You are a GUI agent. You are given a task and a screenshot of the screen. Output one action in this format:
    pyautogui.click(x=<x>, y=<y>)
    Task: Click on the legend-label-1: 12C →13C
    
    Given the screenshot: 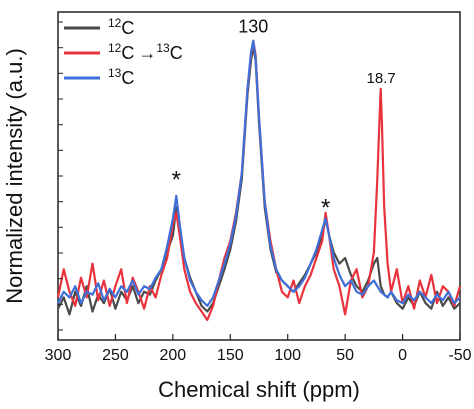 What is the action you would take?
    pyautogui.click(x=145, y=52)
    